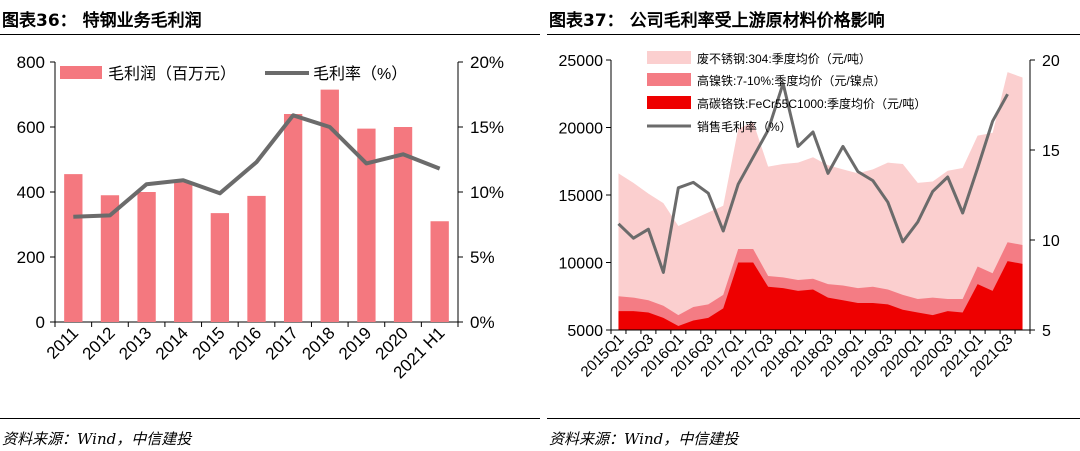  I want to click on y-right-tick-label: 10, so click(1051, 241).